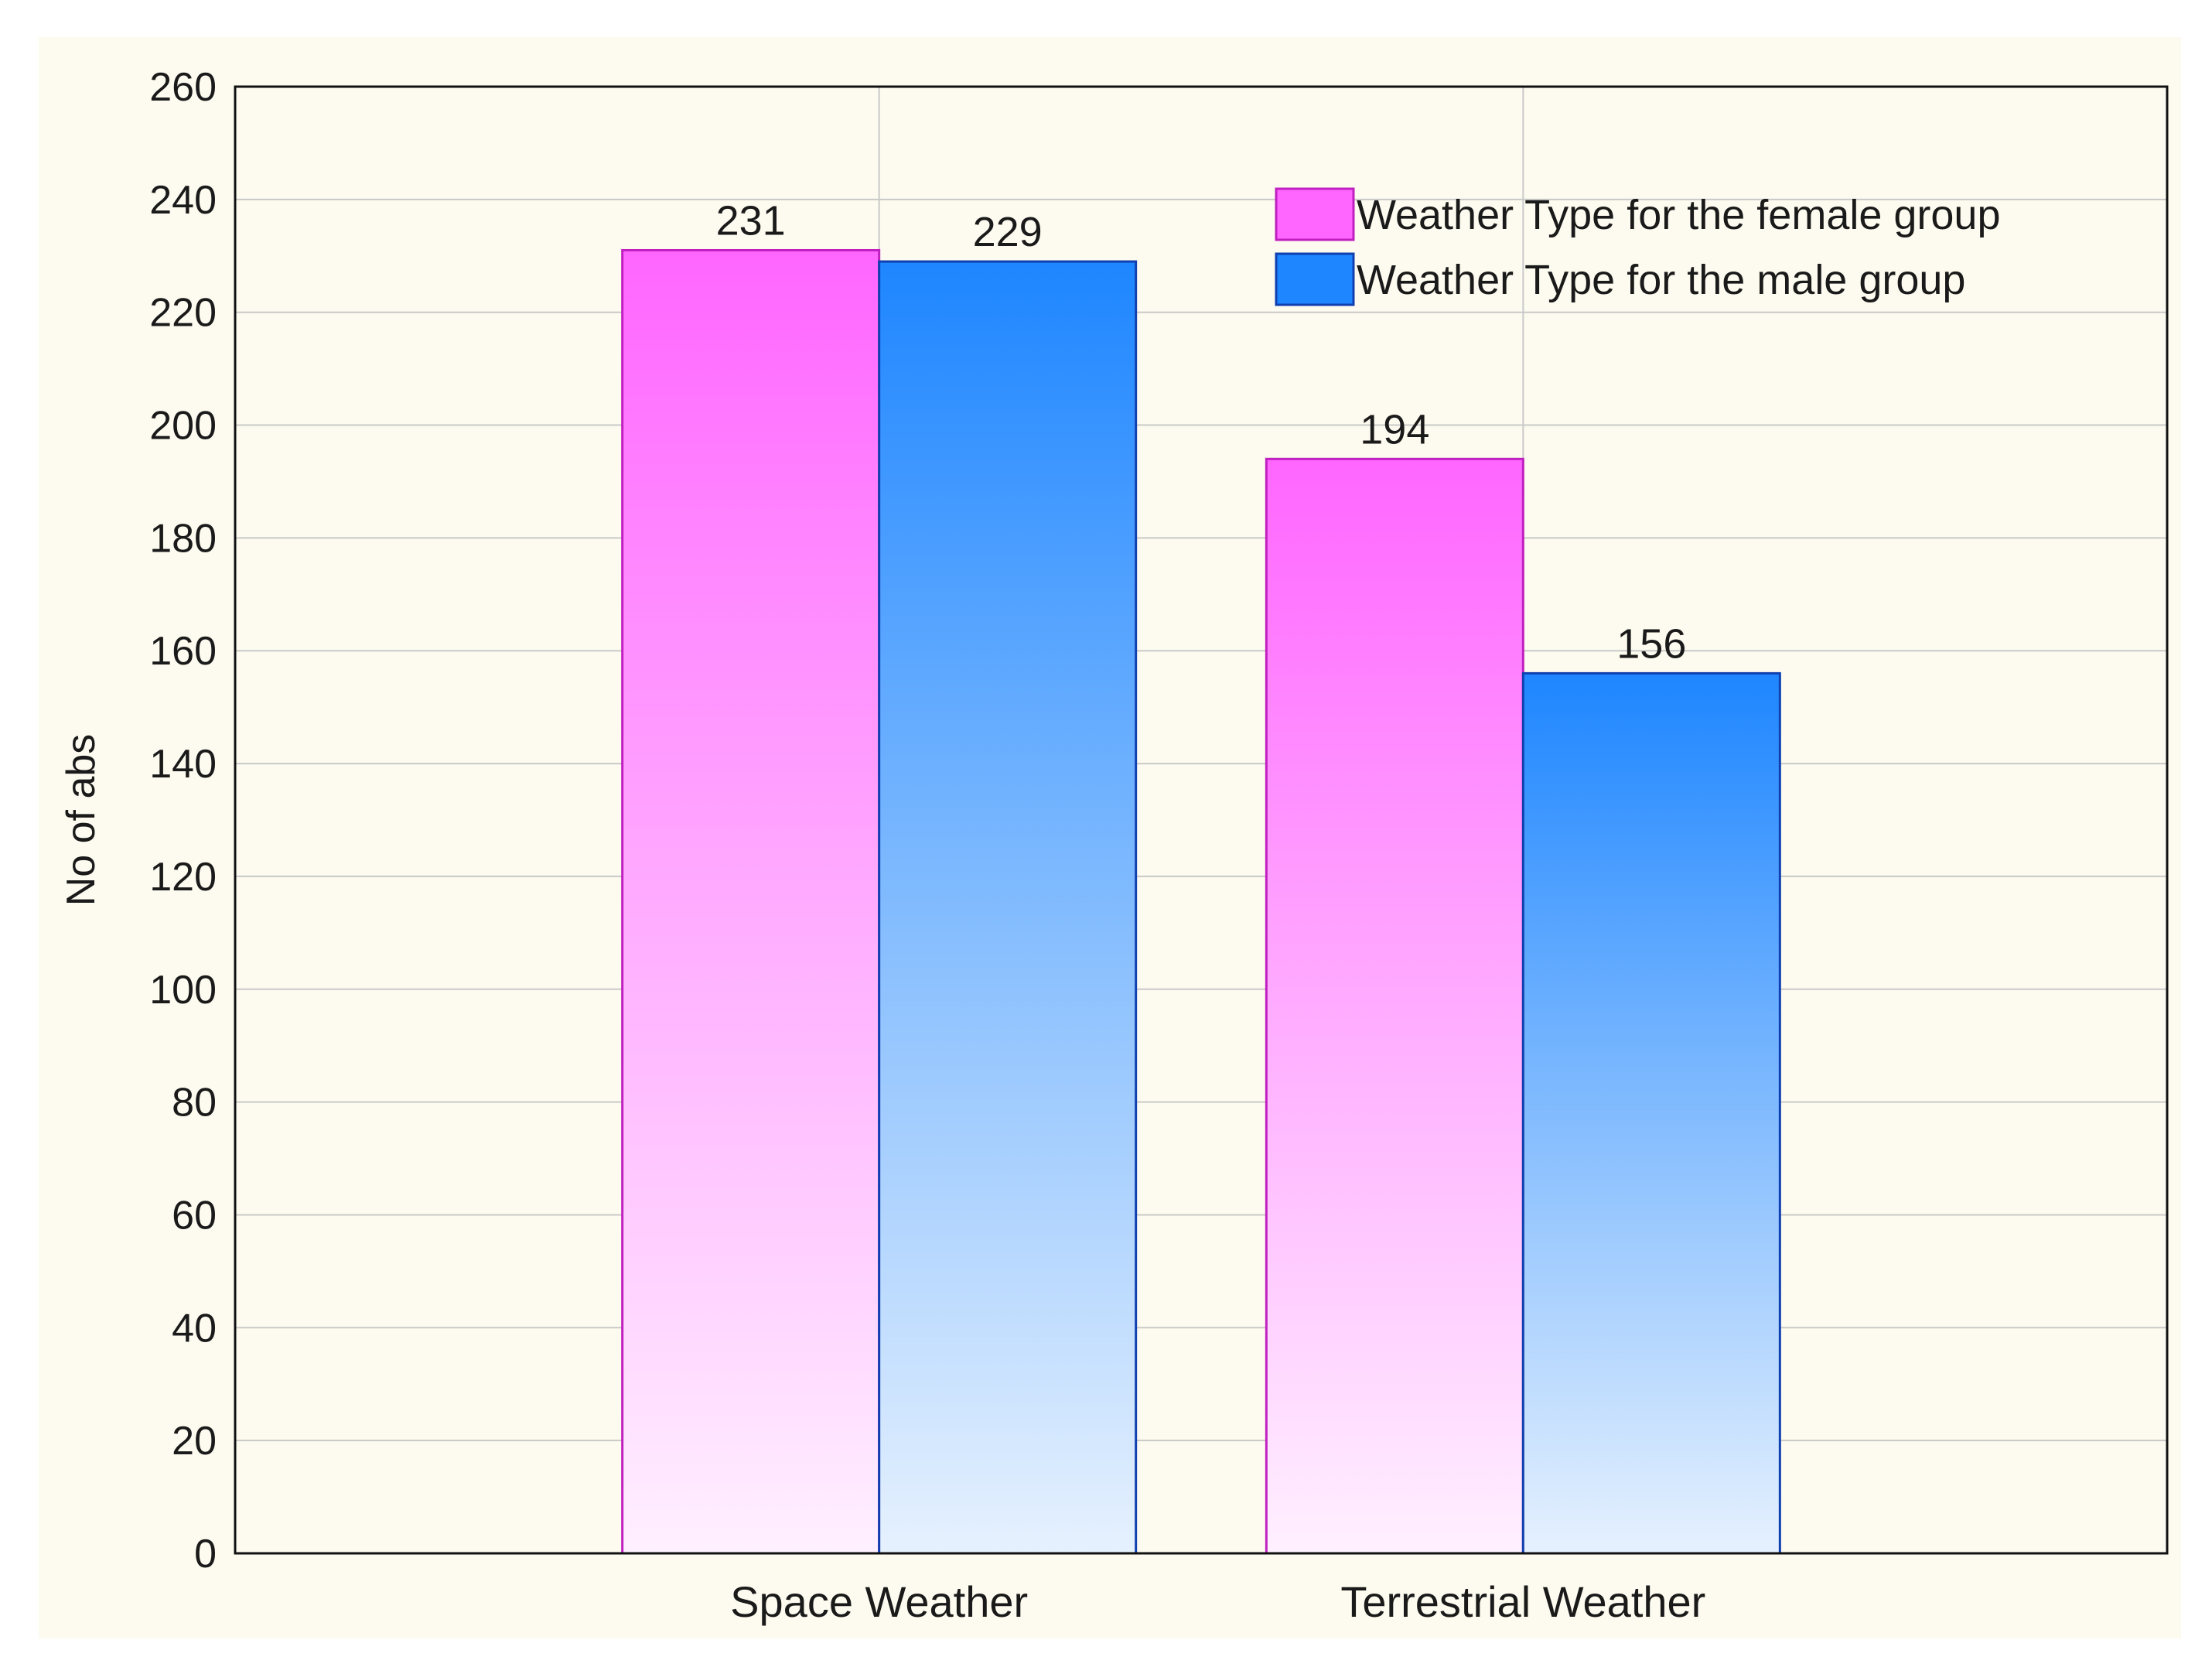 The image size is (2212, 1674). Describe the element at coordinates (1008, 232) in the screenshot. I see `data-label: 229` at that location.